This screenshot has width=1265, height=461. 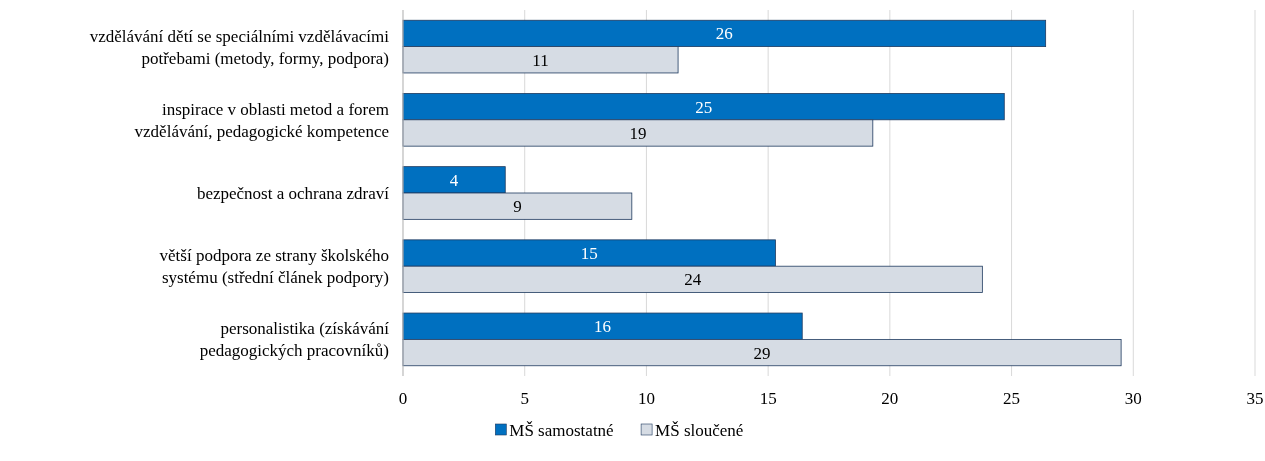 I want to click on data-label: 9, so click(x=517, y=207).